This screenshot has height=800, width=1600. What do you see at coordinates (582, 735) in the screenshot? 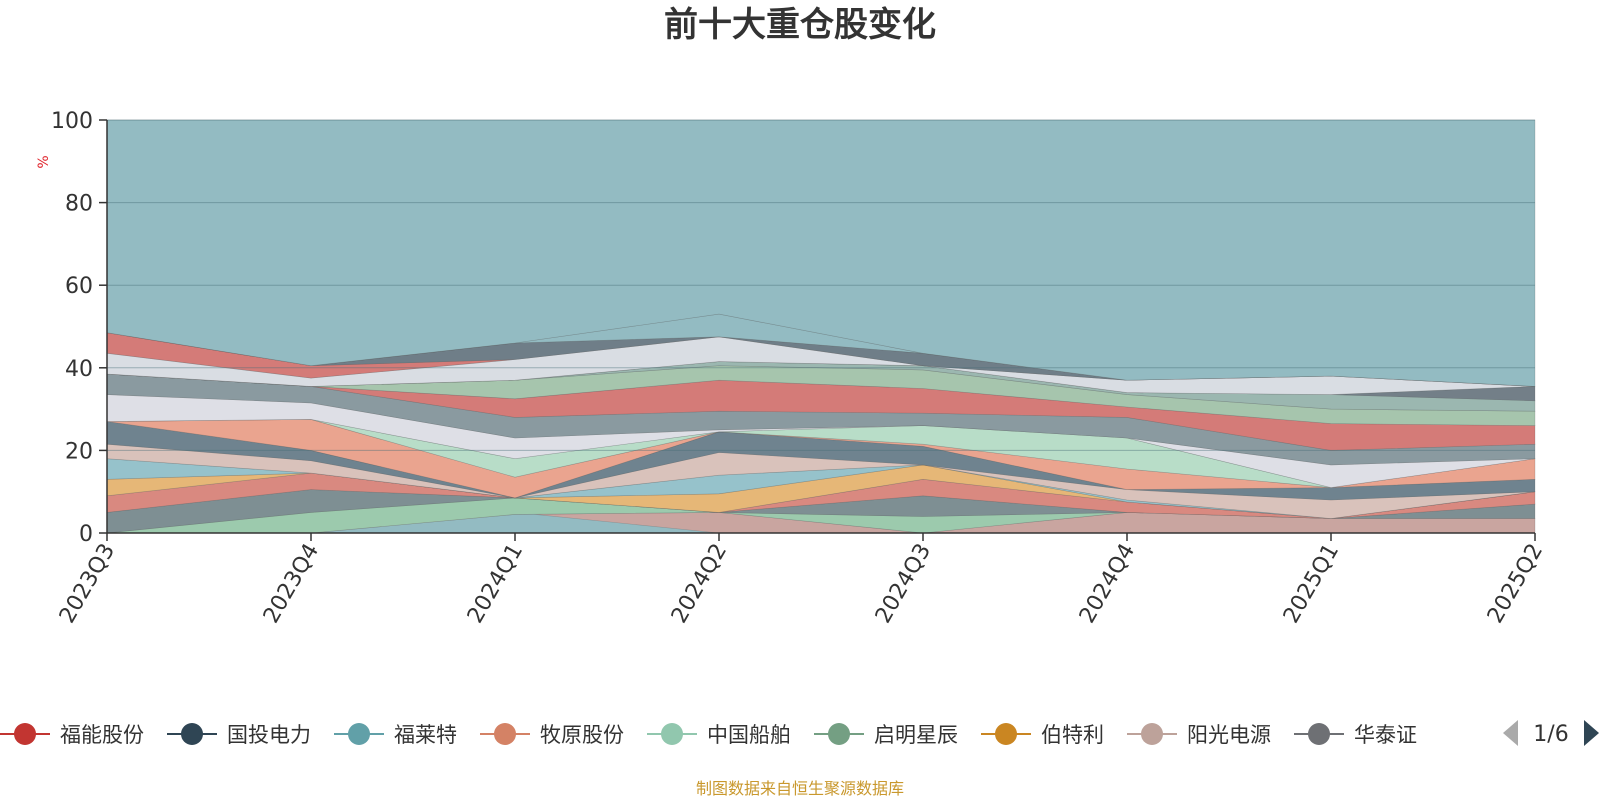
I see `legend-label: 牧原股份` at bounding box center [582, 735].